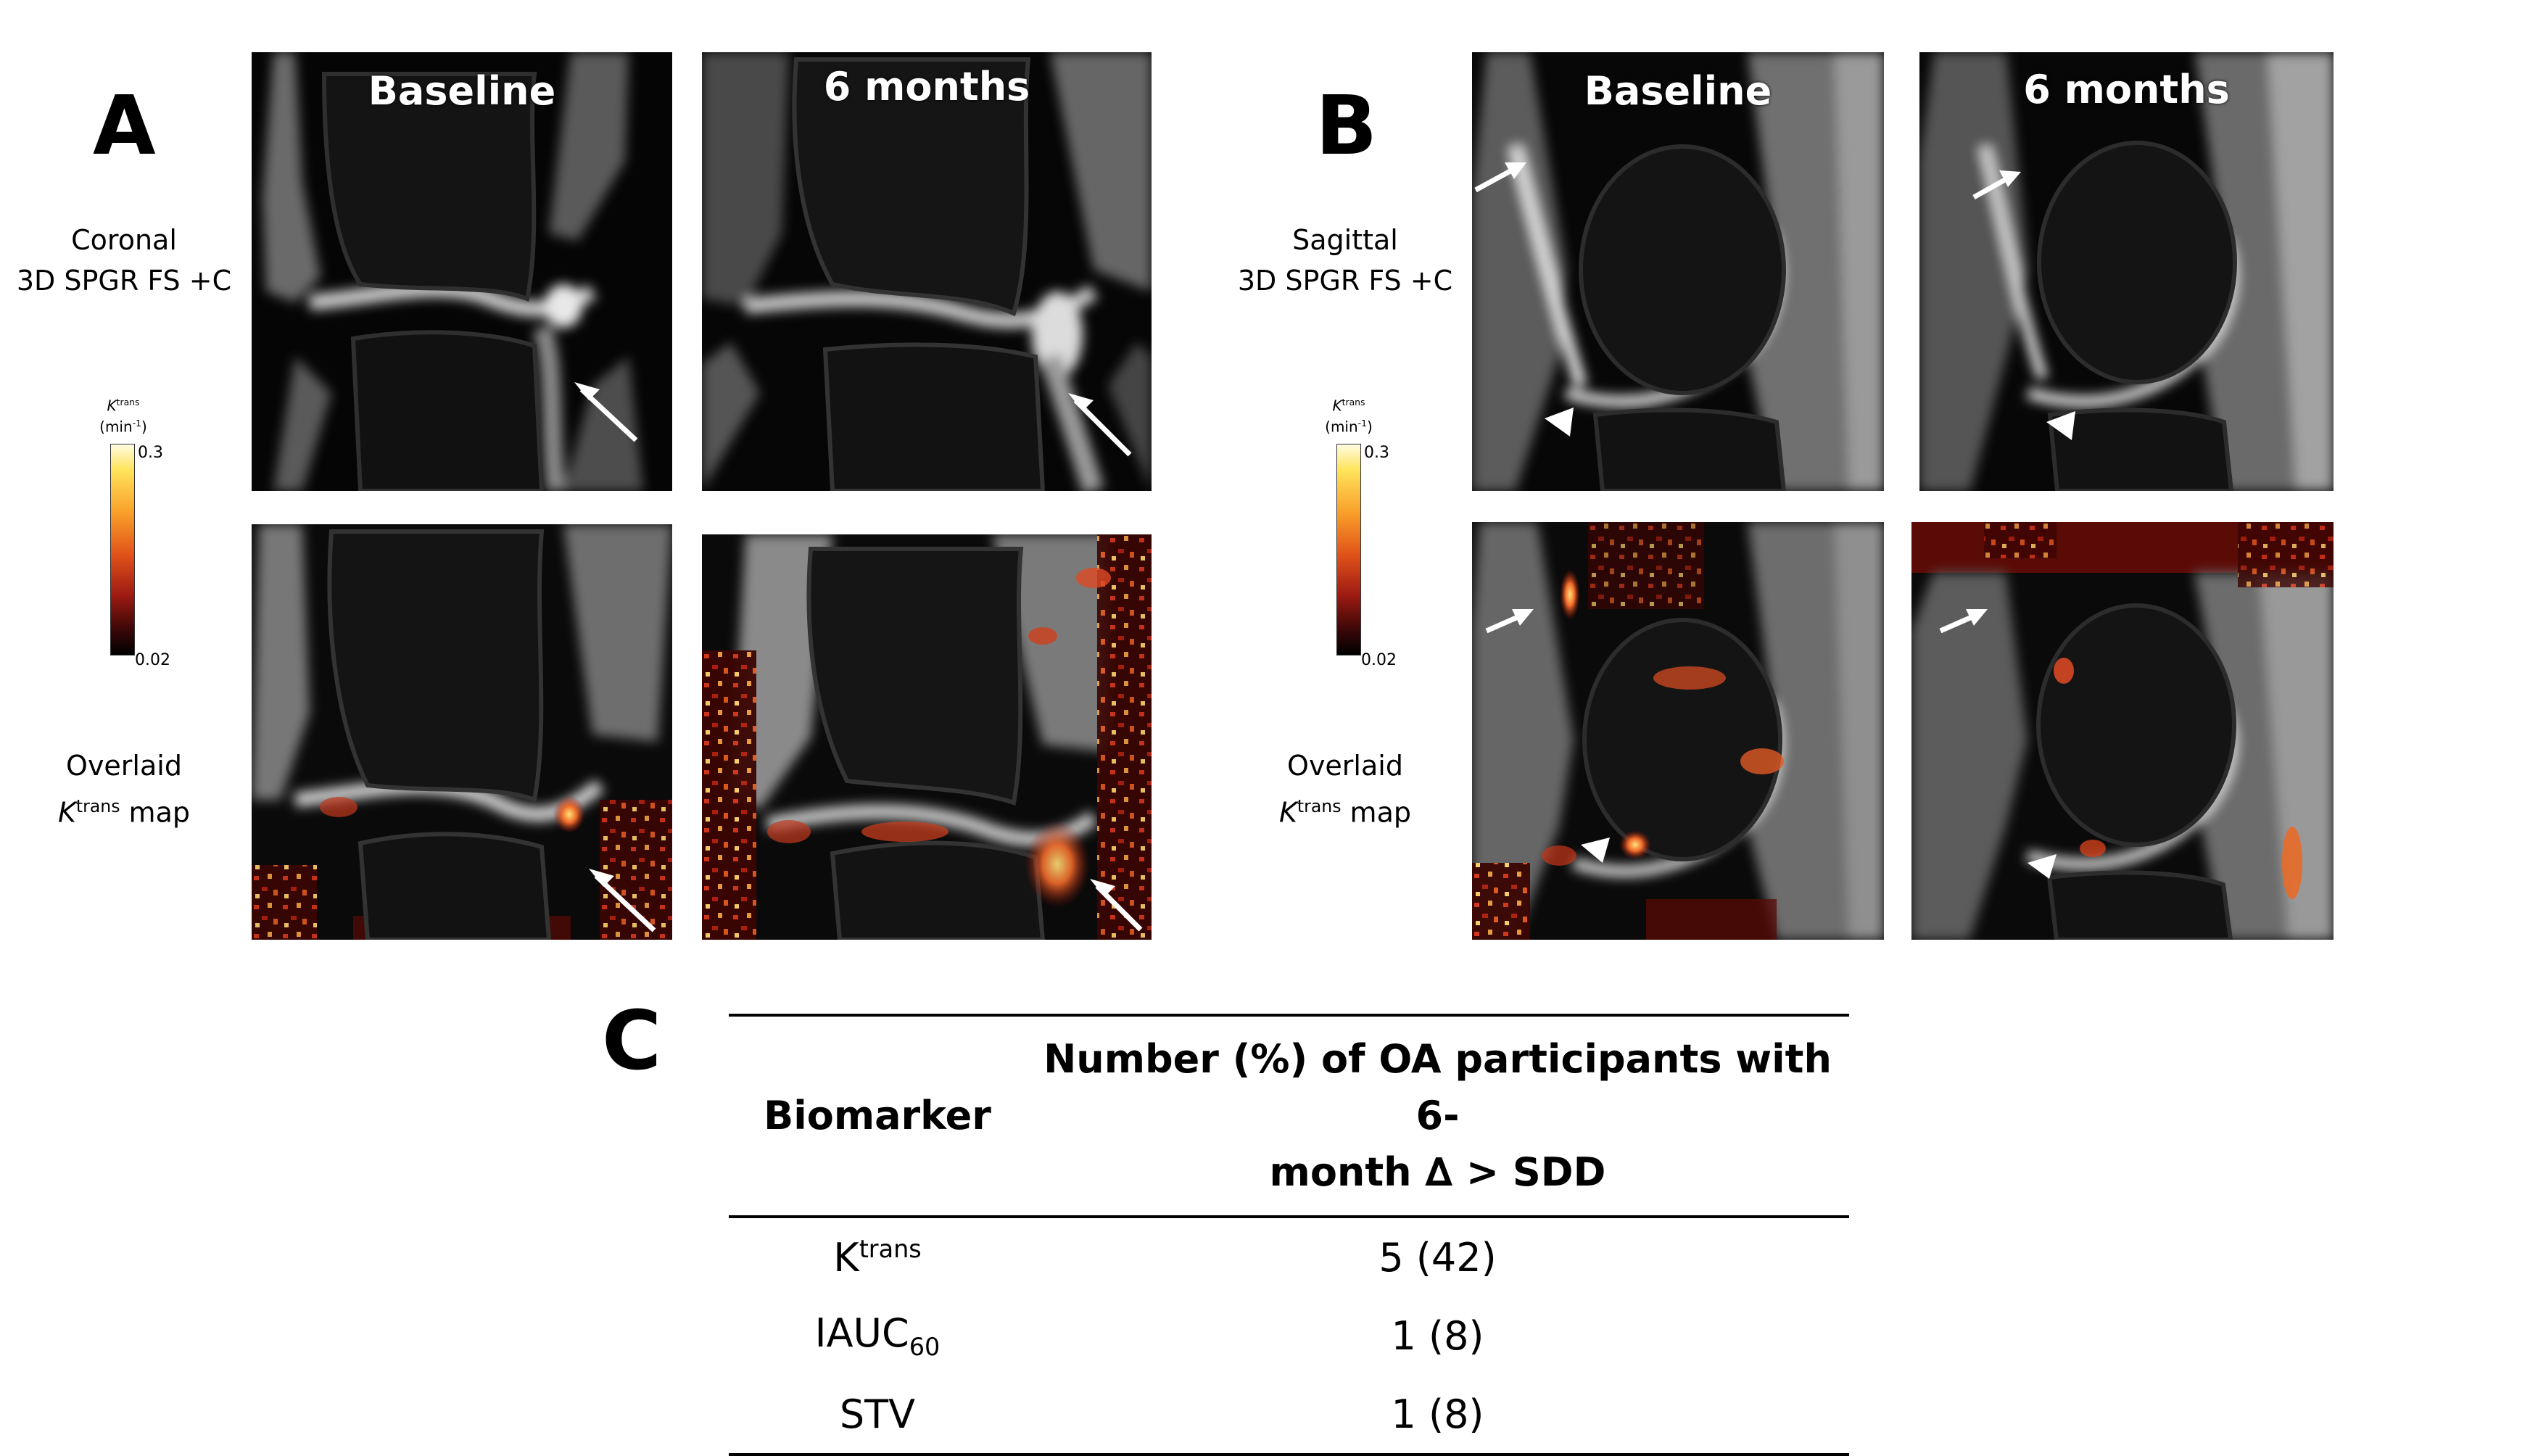  What do you see at coordinates (1289, 1335) in the screenshot?
I see `table-row: IAUC60 1 (8)` at bounding box center [1289, 1335].